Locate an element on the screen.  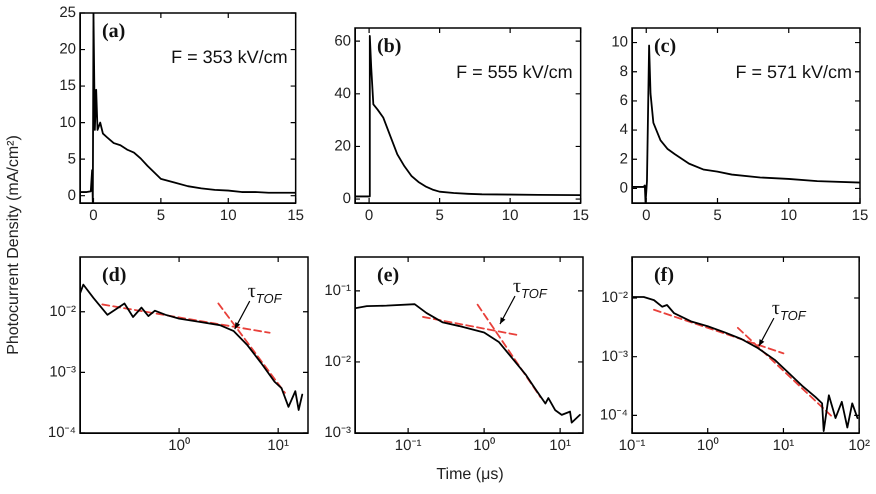
y-tick-label: 10⁻¹ is located at coordinates (337, 291).